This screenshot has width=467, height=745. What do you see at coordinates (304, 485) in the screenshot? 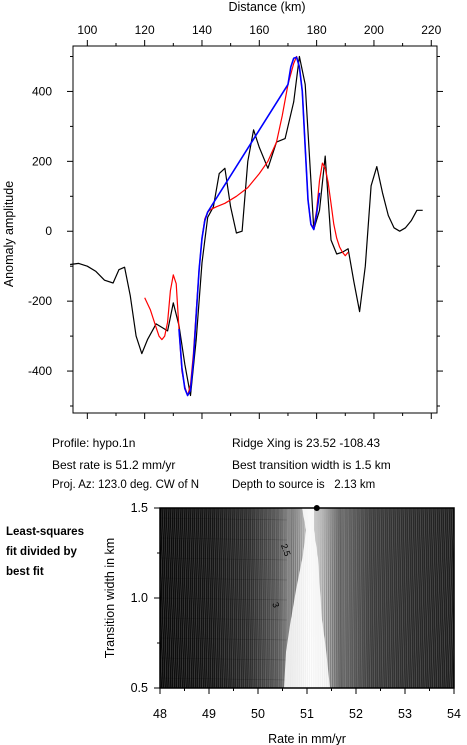
I see `info-depth: Depth to source is 2.13 km` at bounding box center [304, 485].